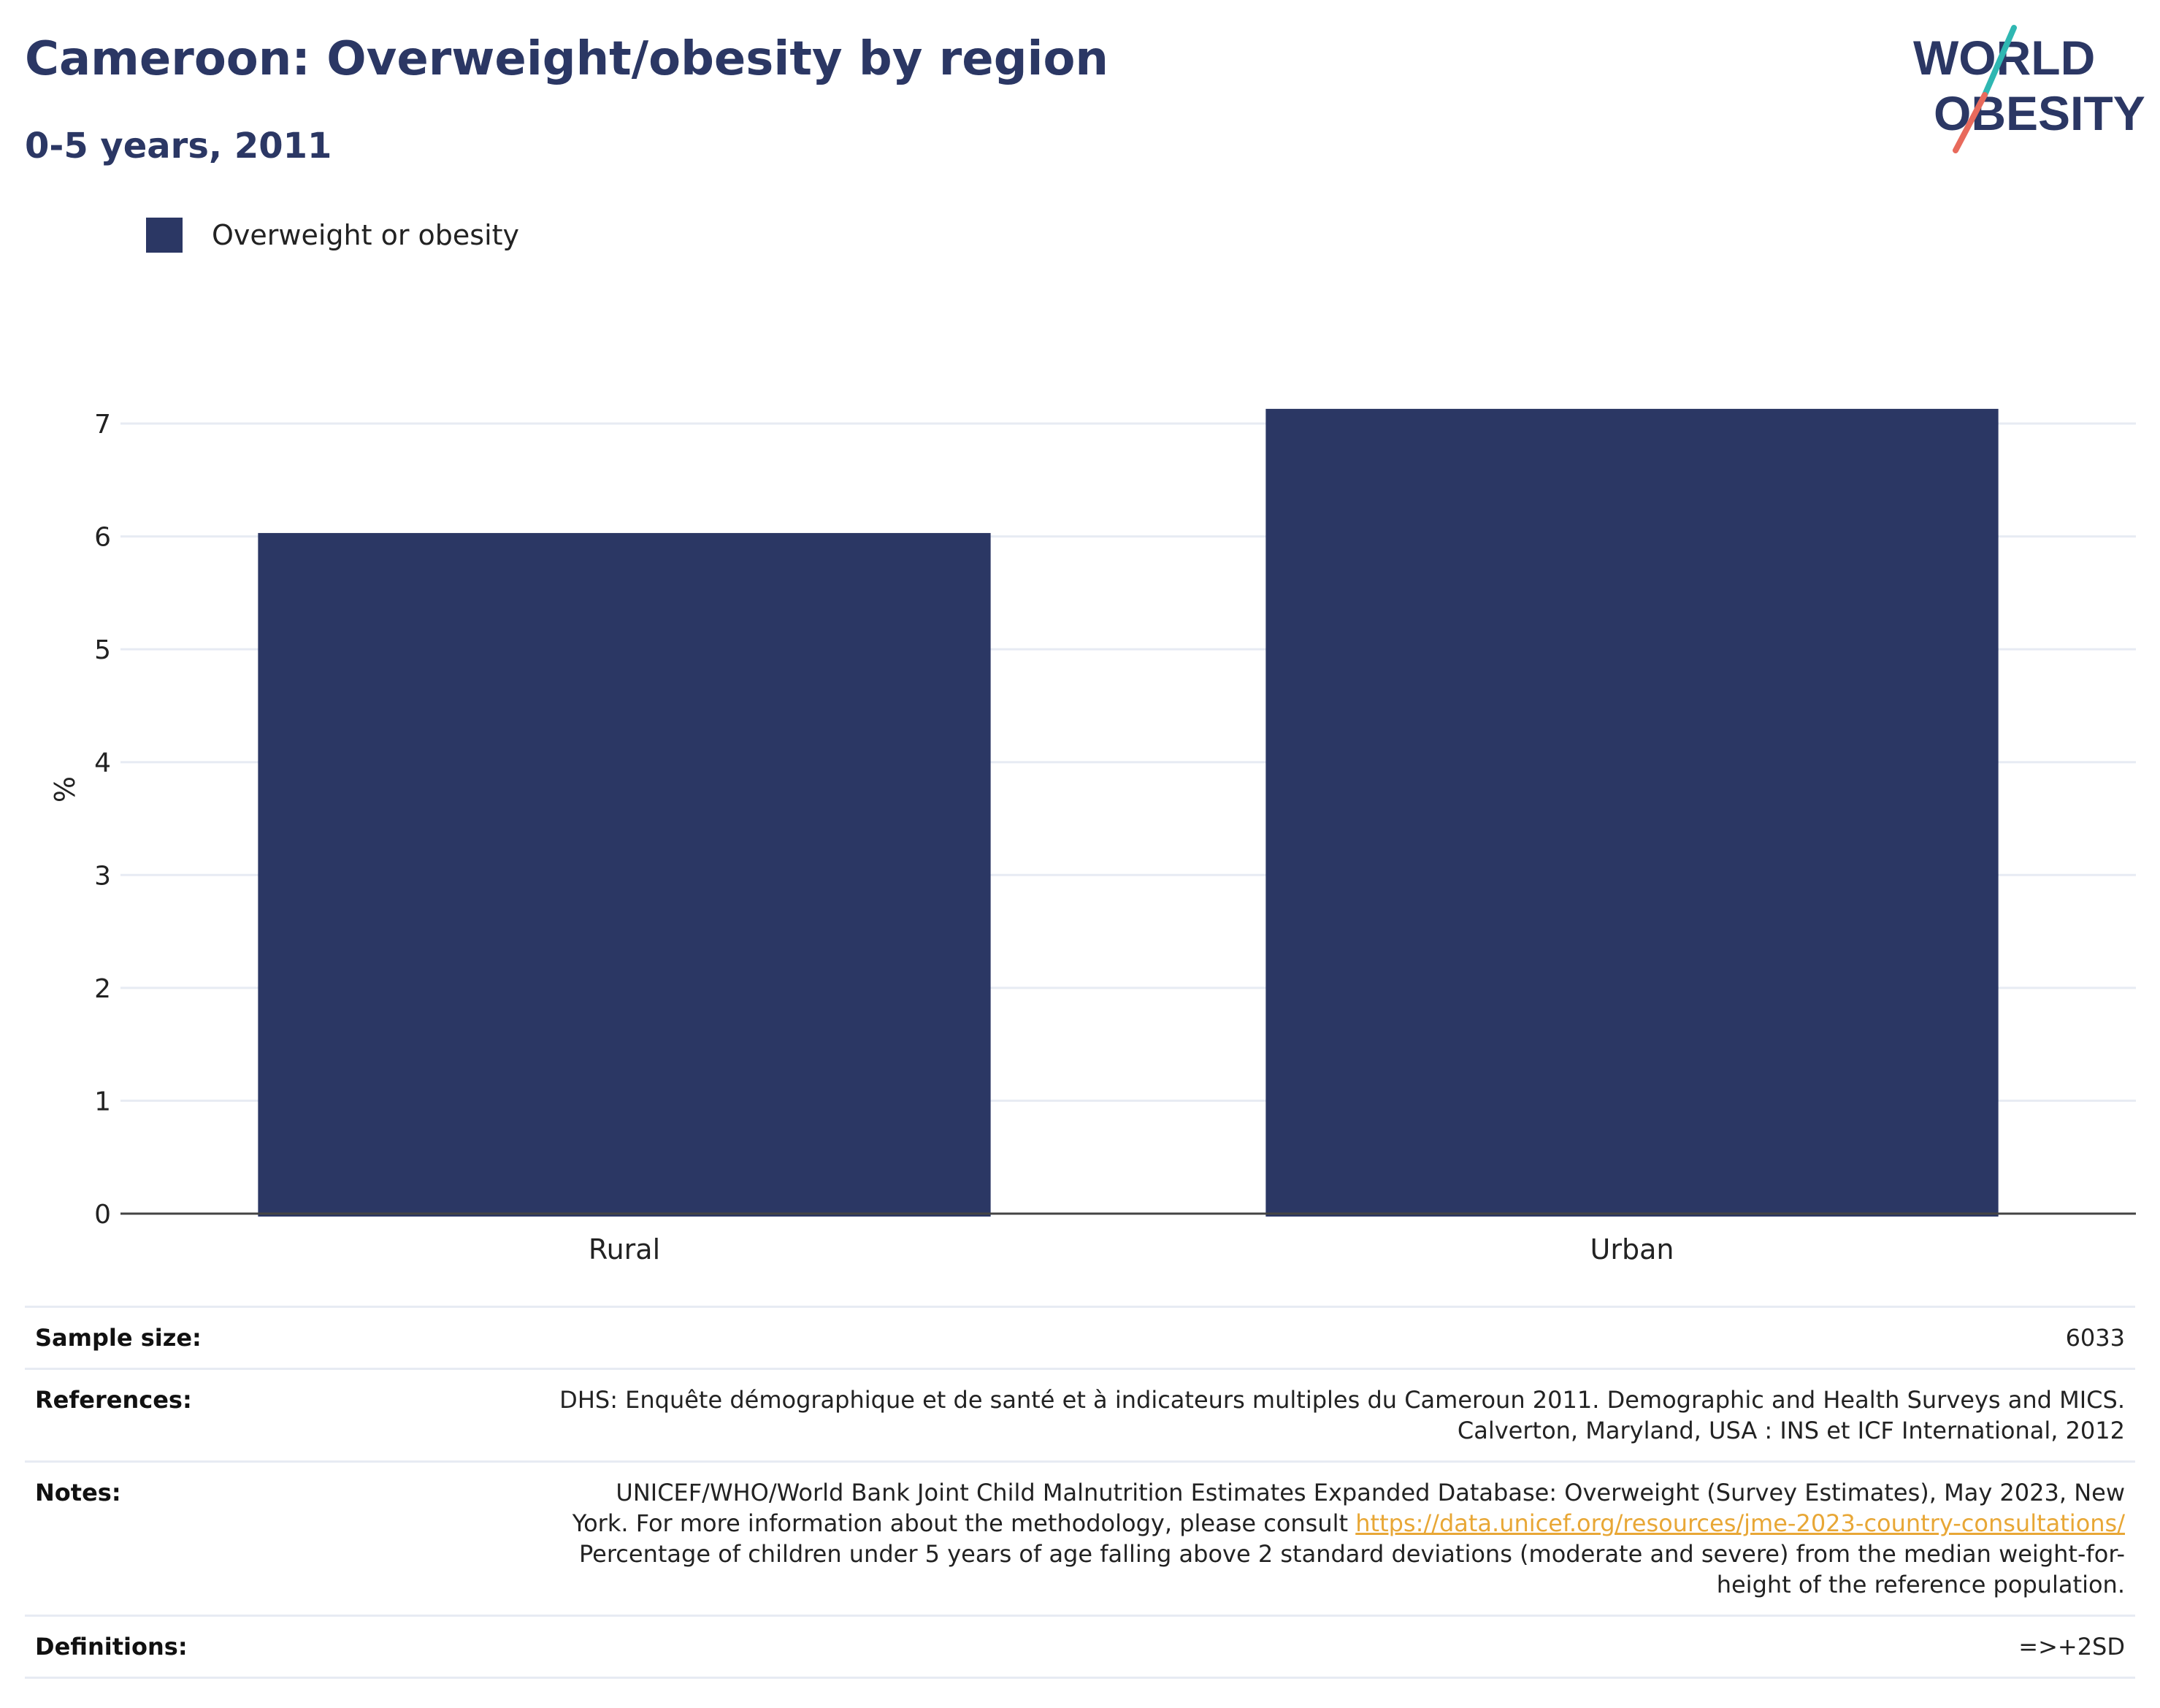 The image size is (2160, 1708). I want to click on definitions-label: Definitions:, so click(181, 1647).